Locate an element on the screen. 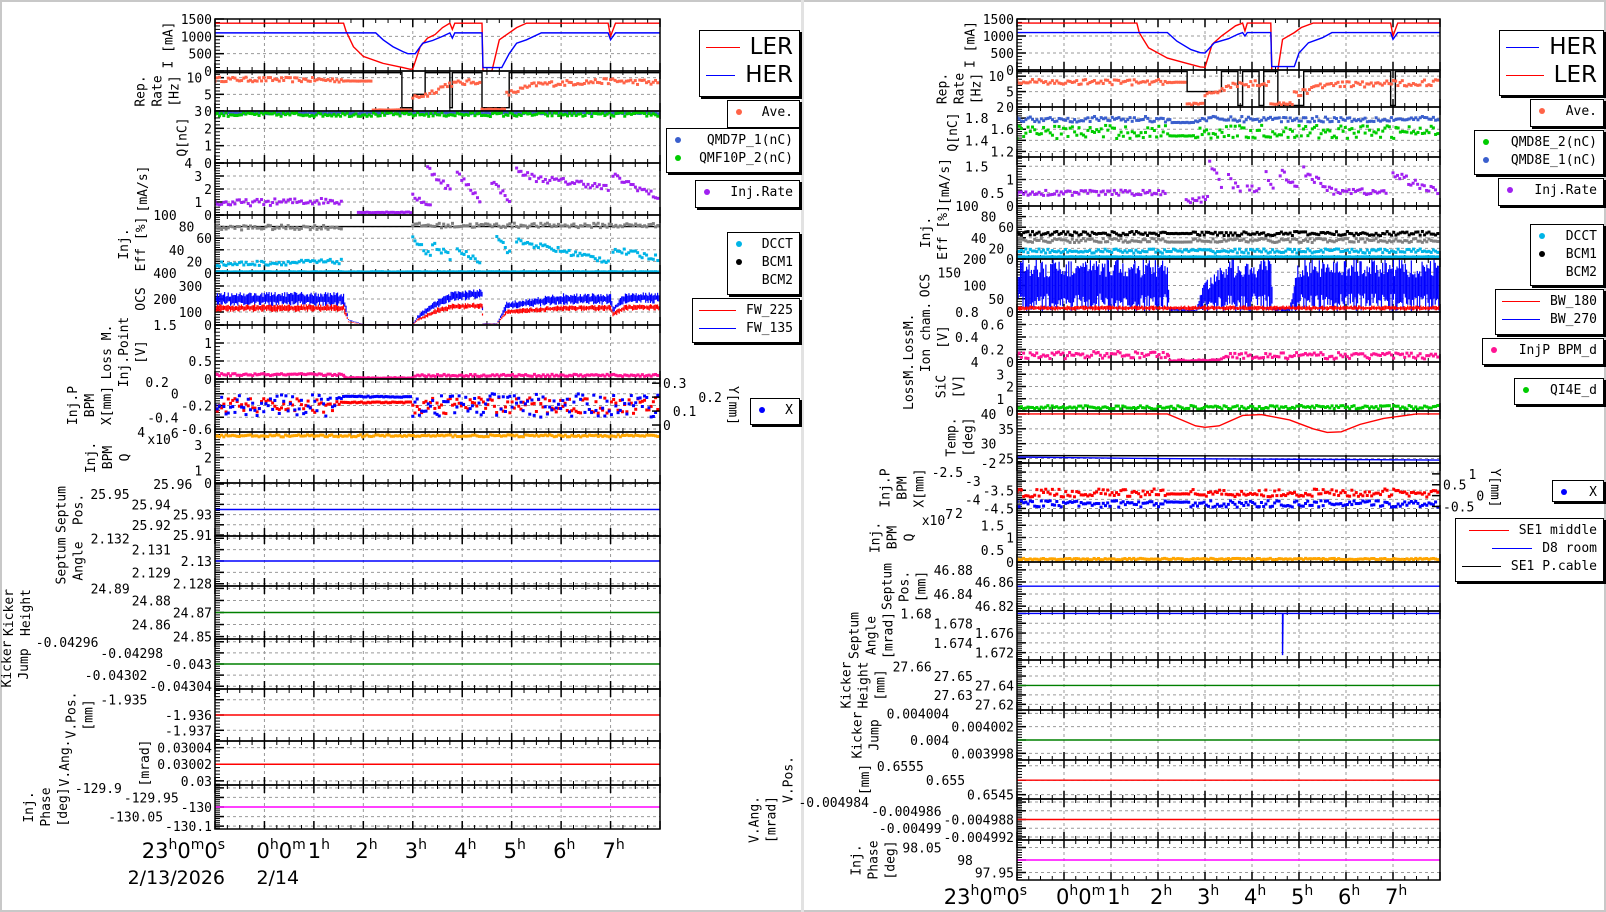  y-tick-label: 2 is located at coordinates (208, 129).